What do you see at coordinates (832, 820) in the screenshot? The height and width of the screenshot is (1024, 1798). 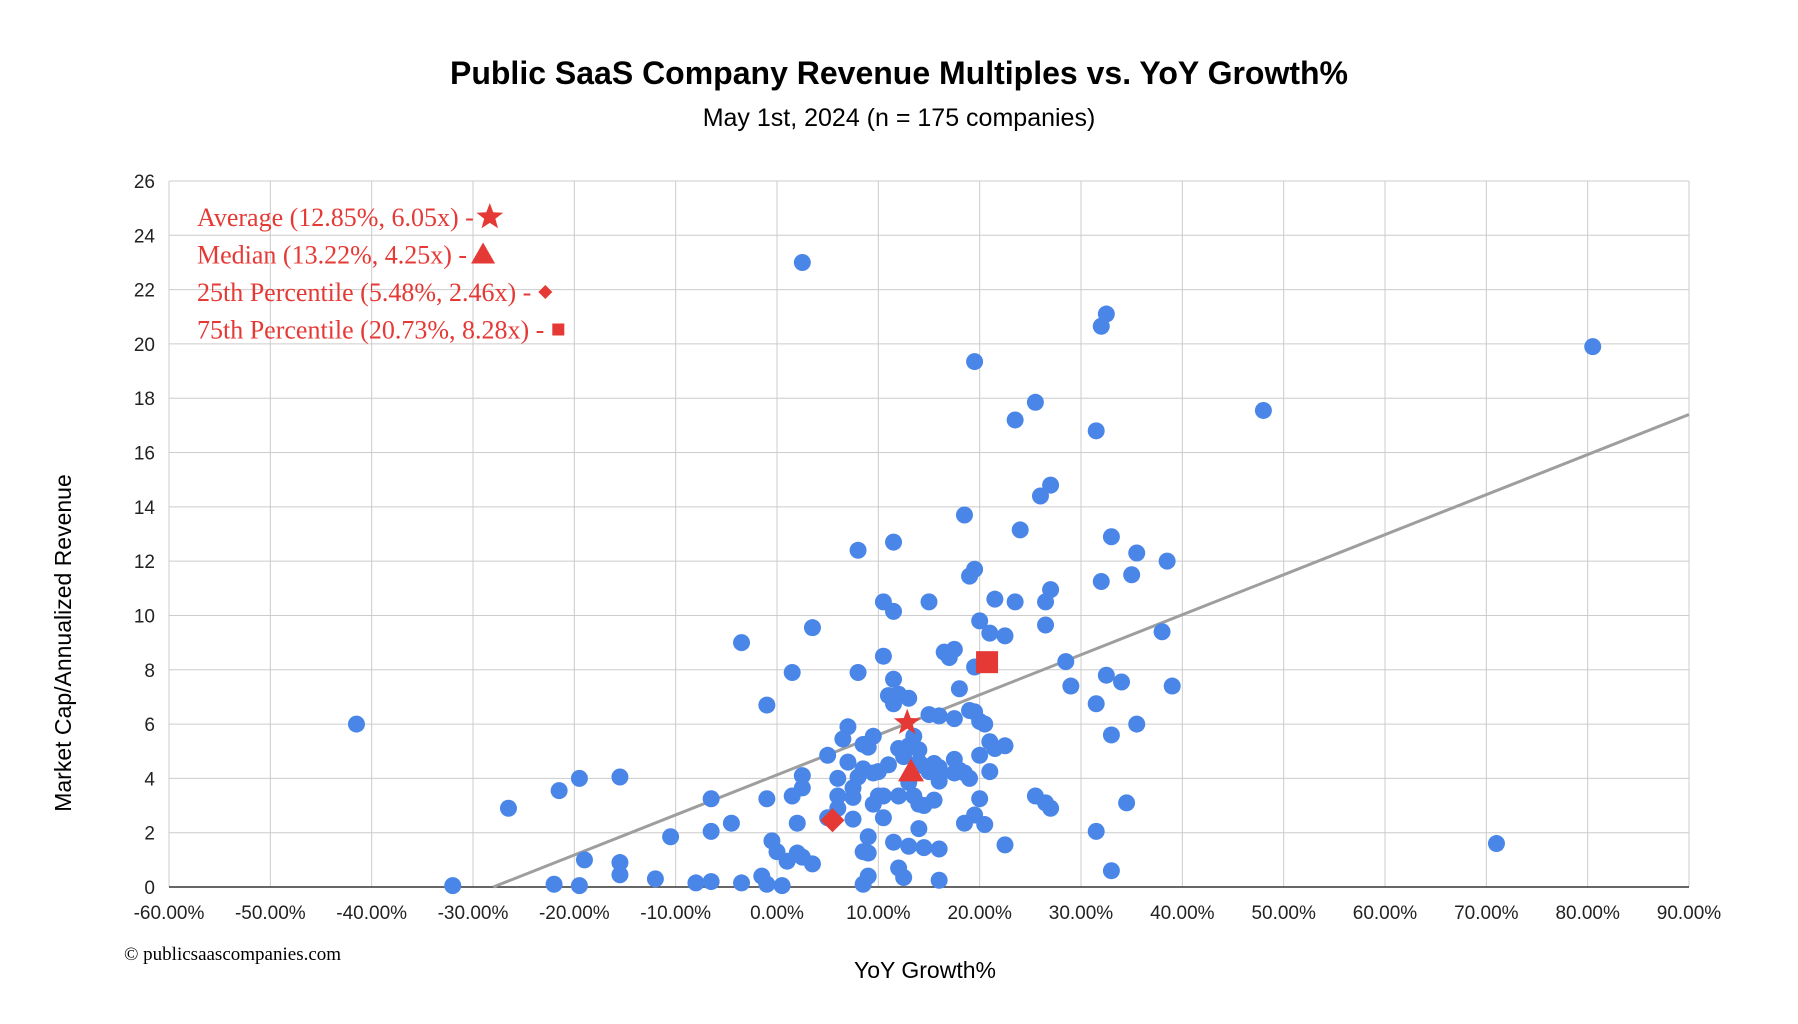 I see `diamond-marker` at bounding box center [832, 820].